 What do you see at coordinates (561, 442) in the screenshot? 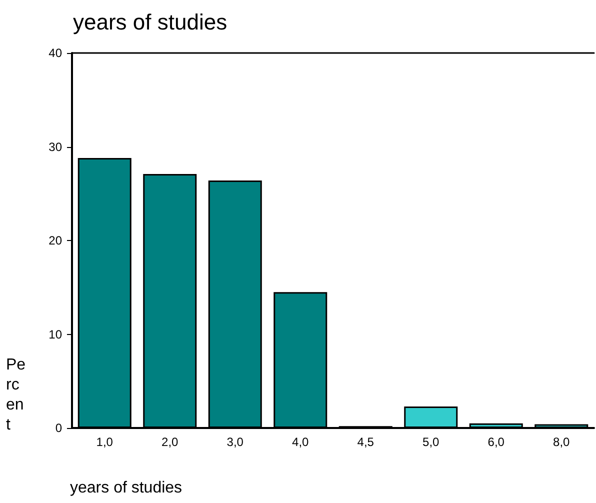
I see `x-tick-label: 8,0` at bounding box center [561, 442].